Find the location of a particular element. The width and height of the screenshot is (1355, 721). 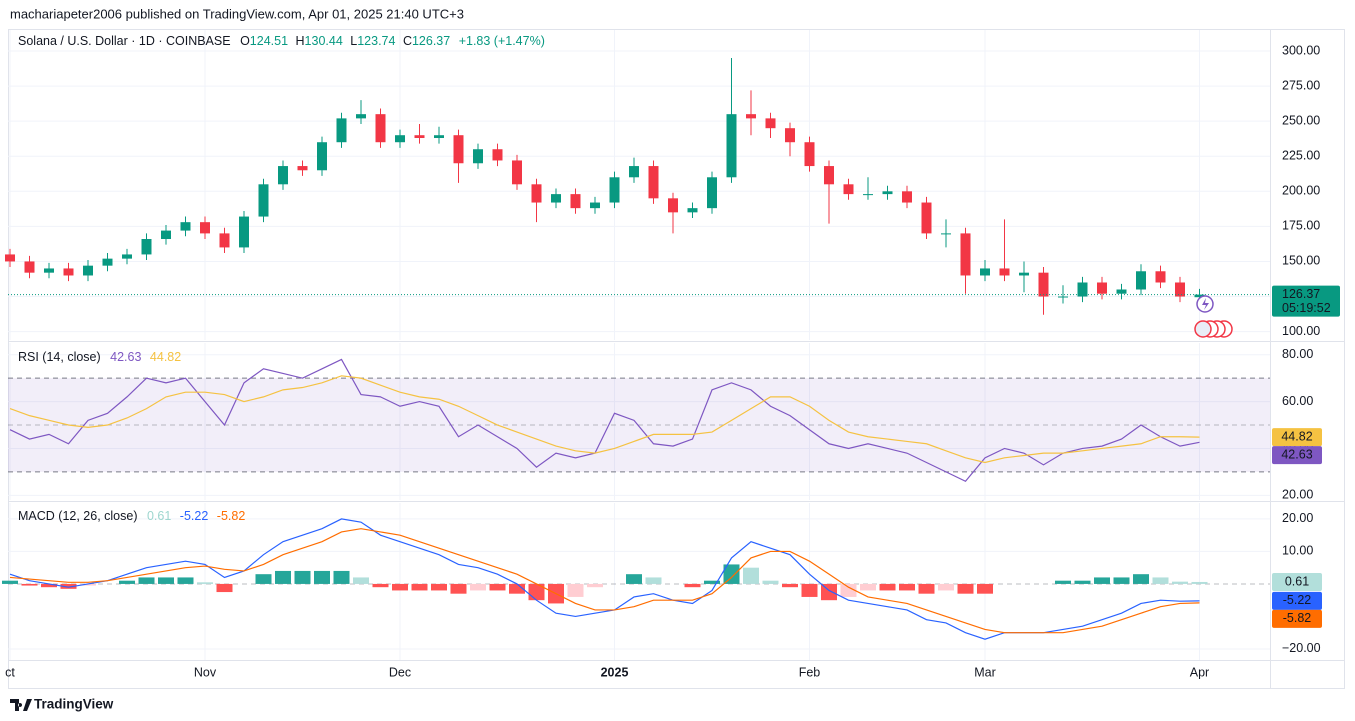

event-icon is located at coordinates (1205, 304).